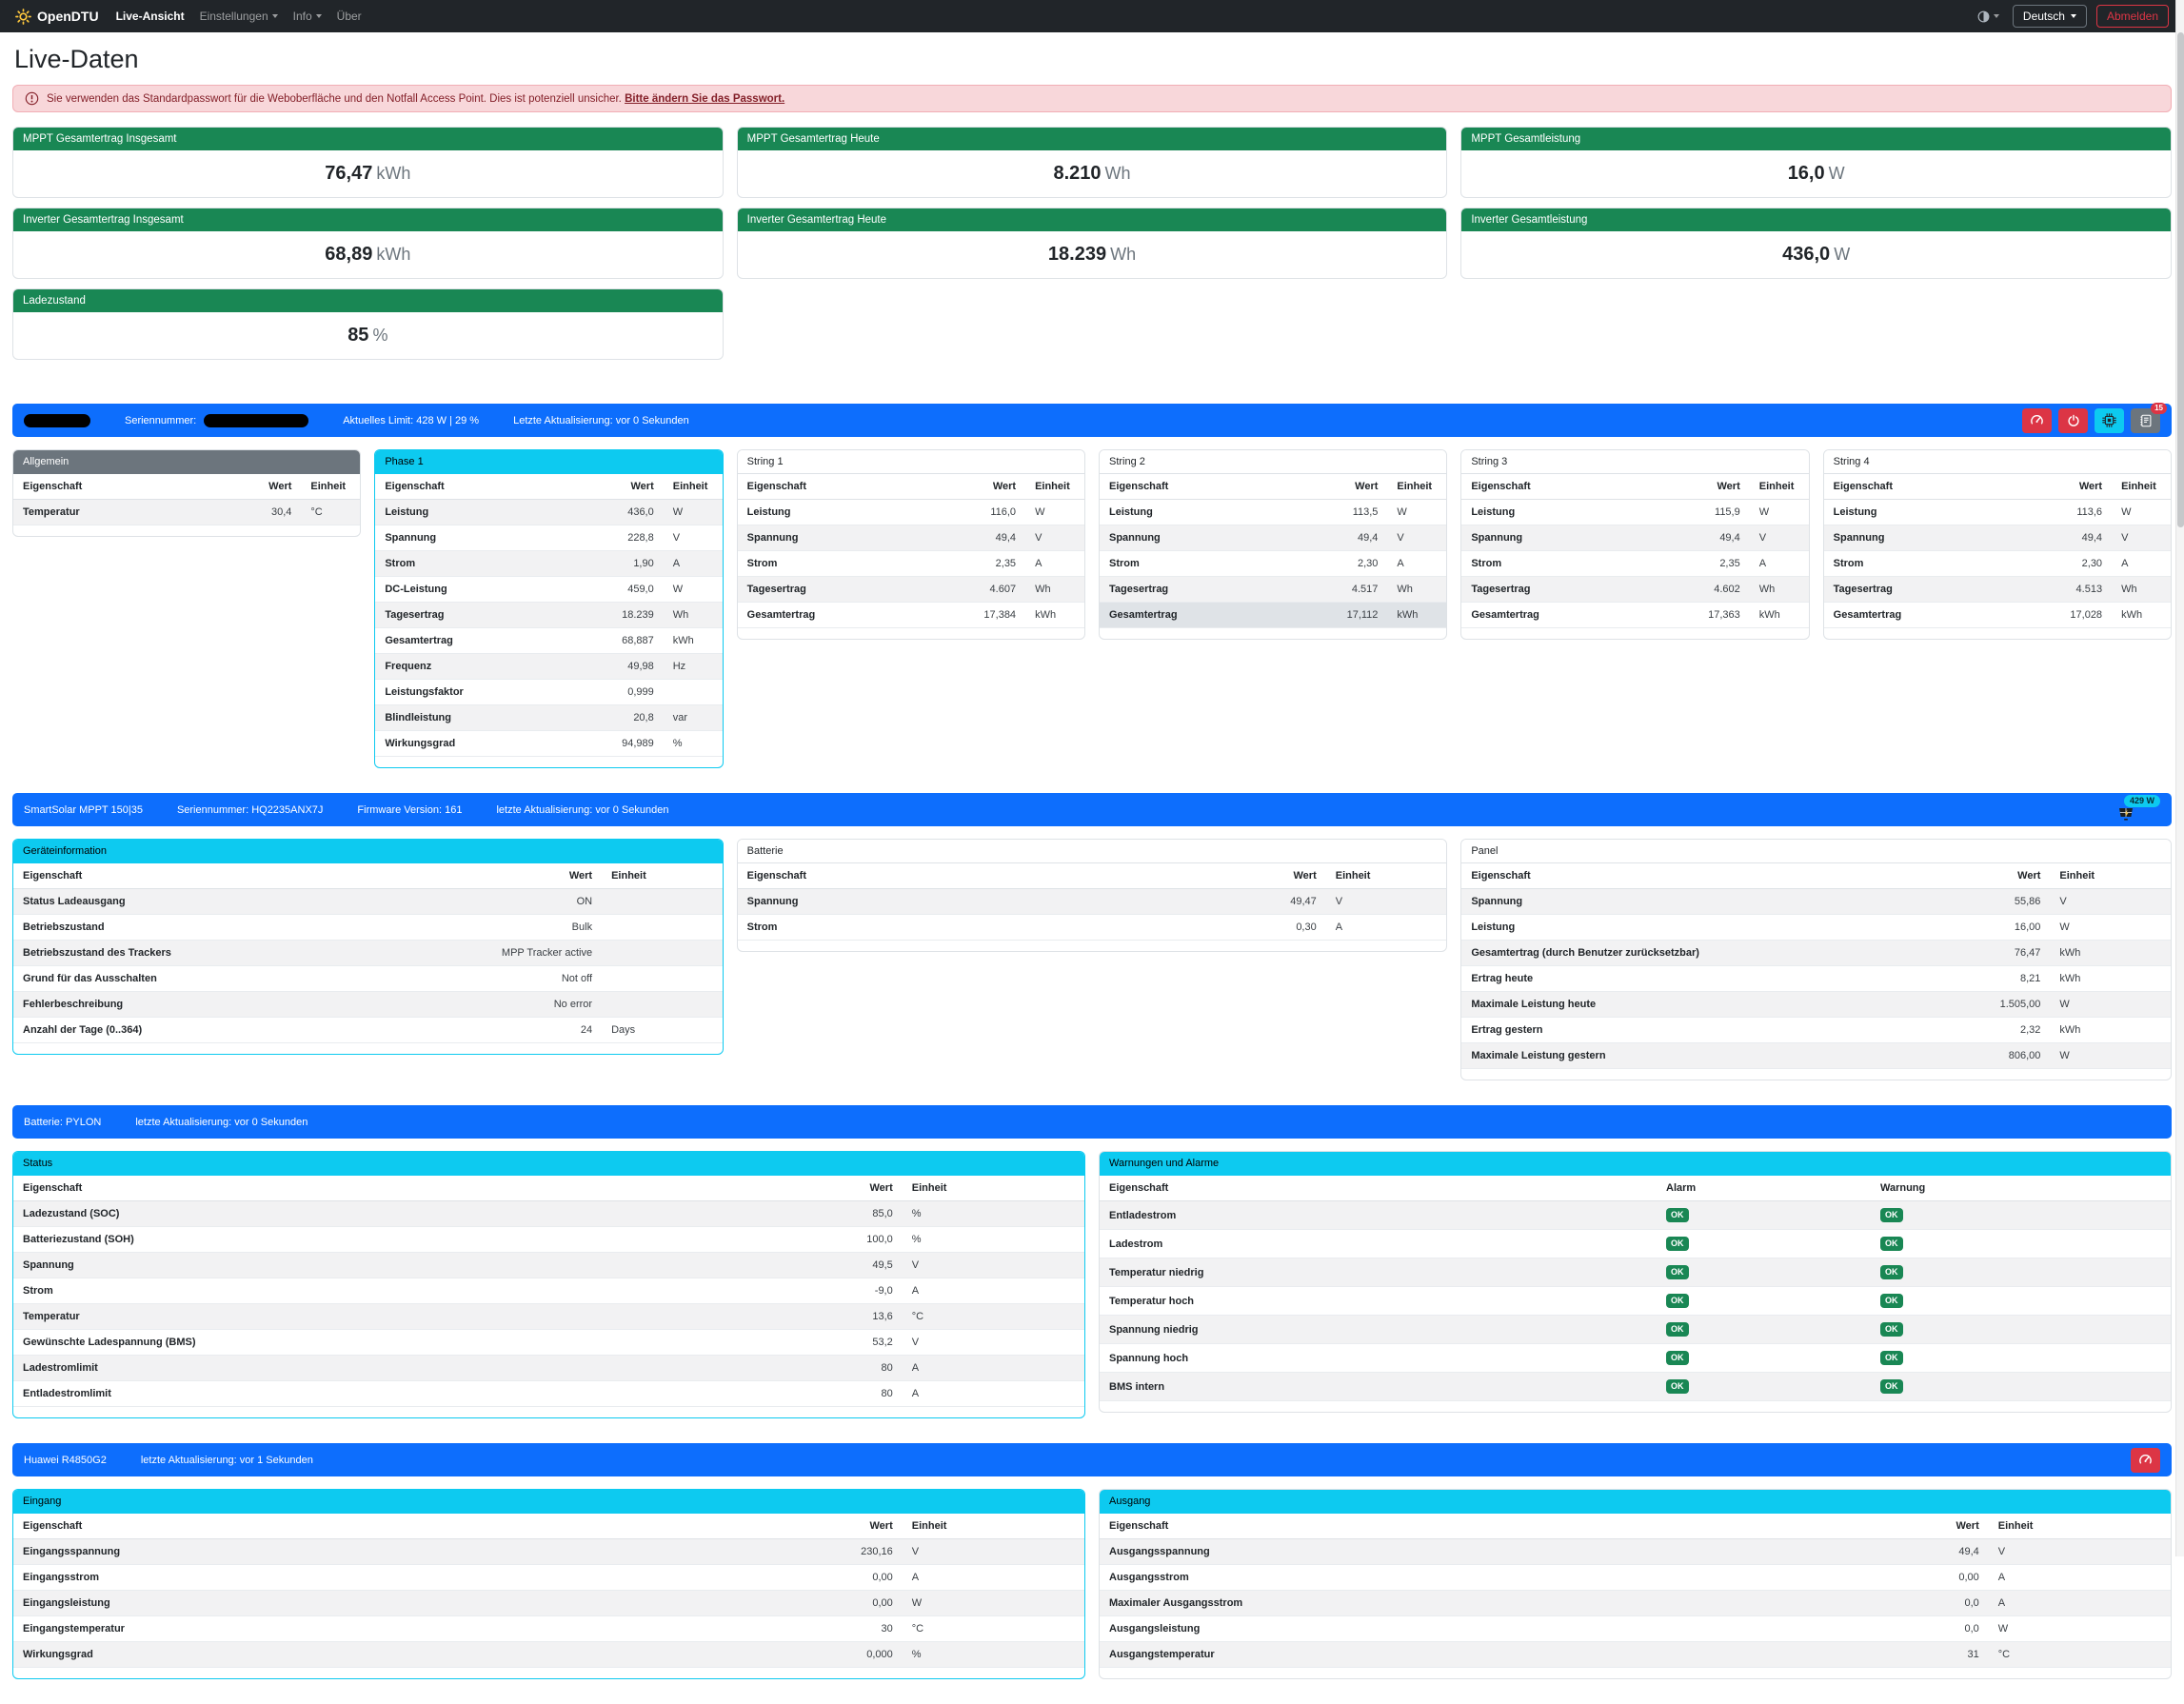  I want to click on mppt-title: SmartSolar MPPT 150|35, so click(83, 809).